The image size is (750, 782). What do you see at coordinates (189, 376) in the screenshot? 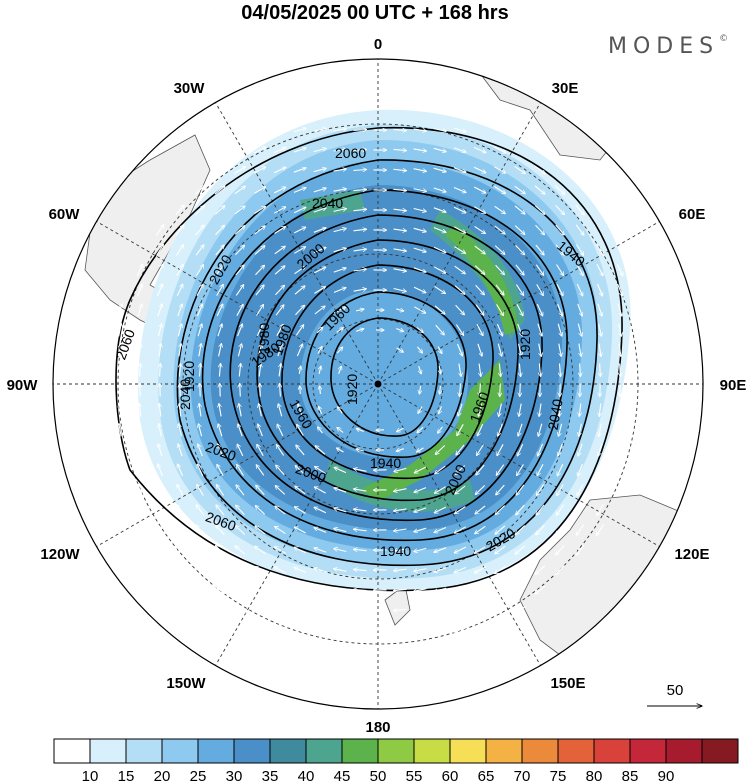
I see `contour-label: 1920` at bounding box center [189, 376].